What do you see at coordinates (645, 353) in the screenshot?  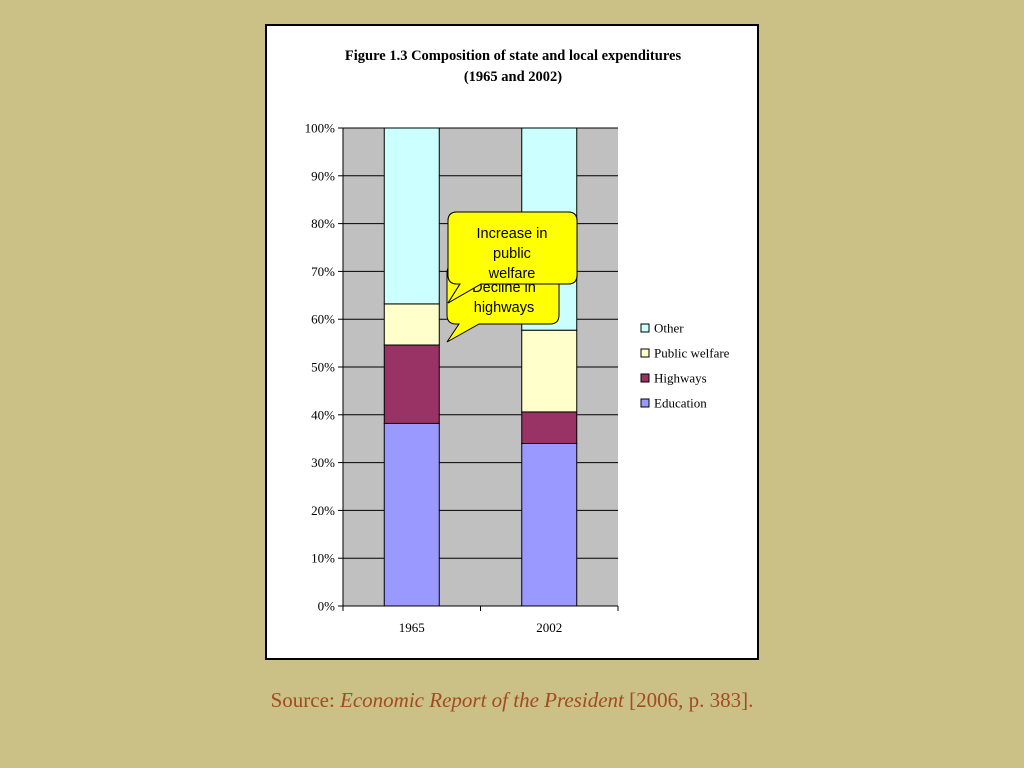 I see `legend-swatch-public-welfare` at bounding box center [645, 353].